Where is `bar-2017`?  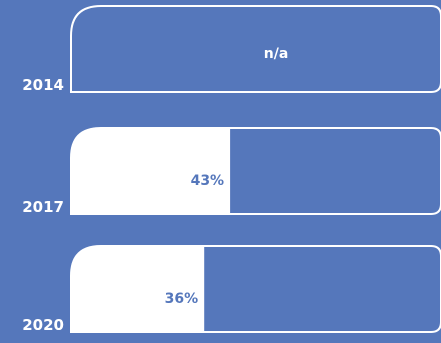 bar-2017 is located at coordinates (151, 171).